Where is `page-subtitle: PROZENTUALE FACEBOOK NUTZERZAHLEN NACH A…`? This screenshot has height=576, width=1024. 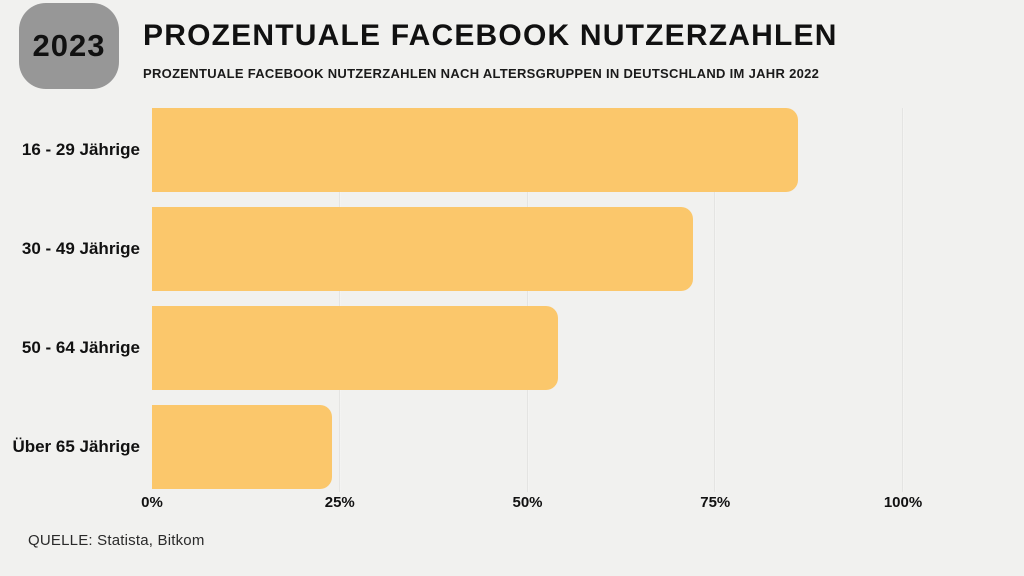
page-subtitle: PROZENTUALE FACEBOOK NUTZERZAHLEN NACH A… is located at coordinates (481, 73).